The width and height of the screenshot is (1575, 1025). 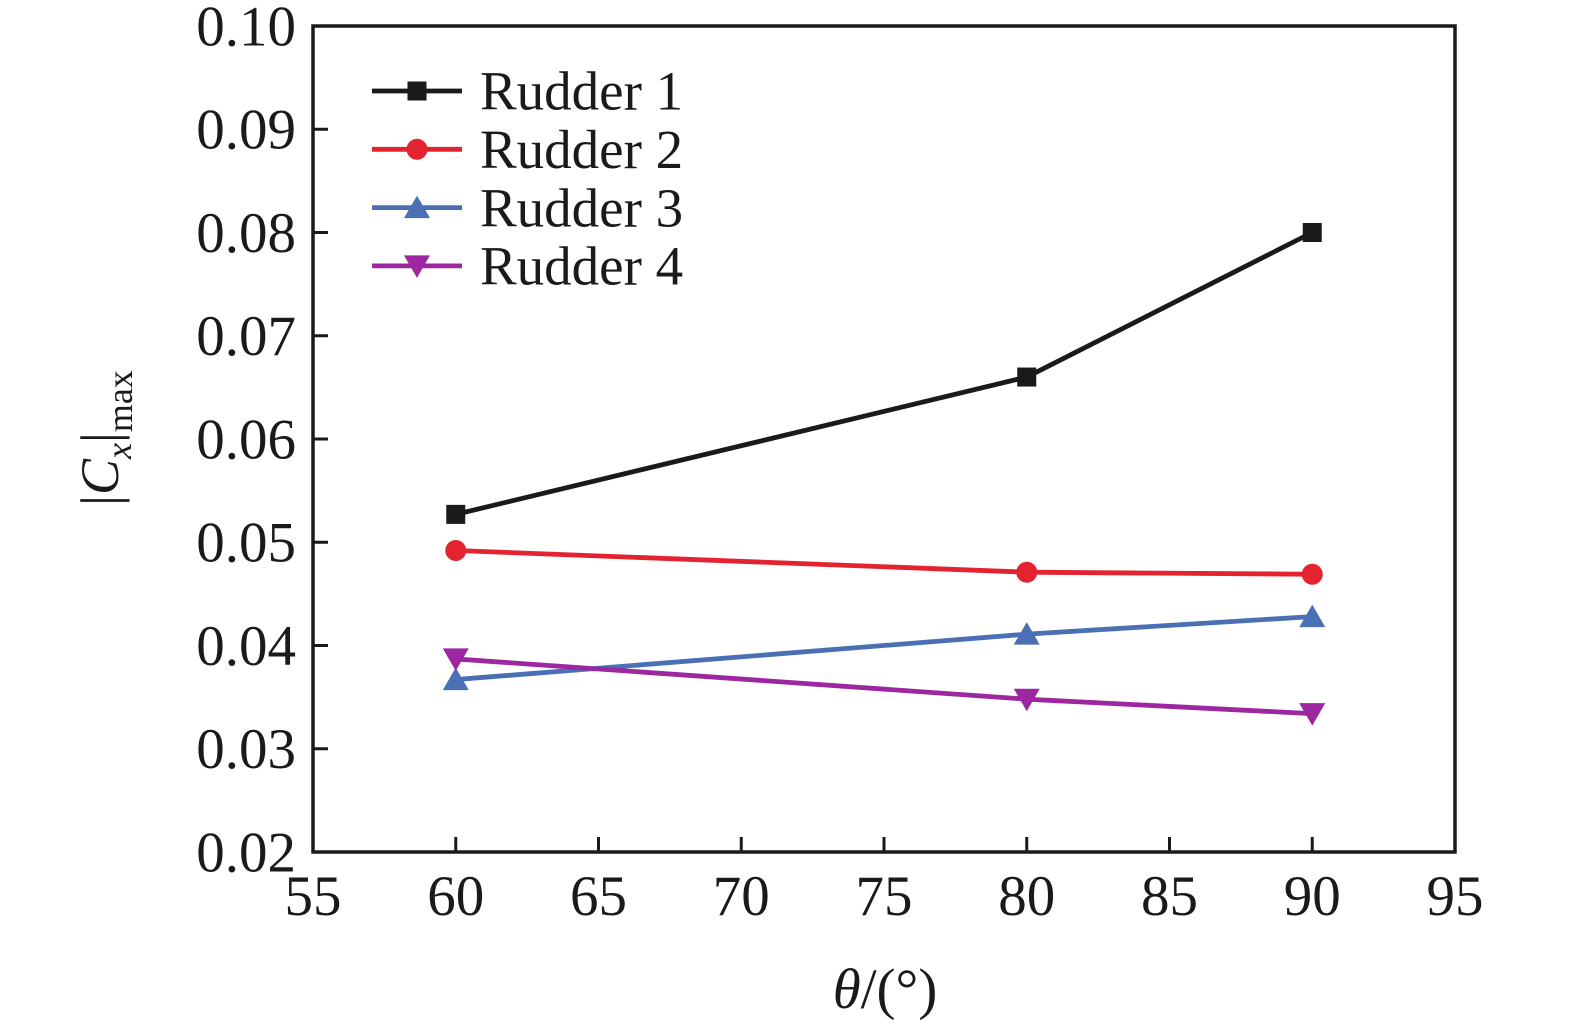 I want to click on legend-item: Rudder 2, so click(x=527, y=149).